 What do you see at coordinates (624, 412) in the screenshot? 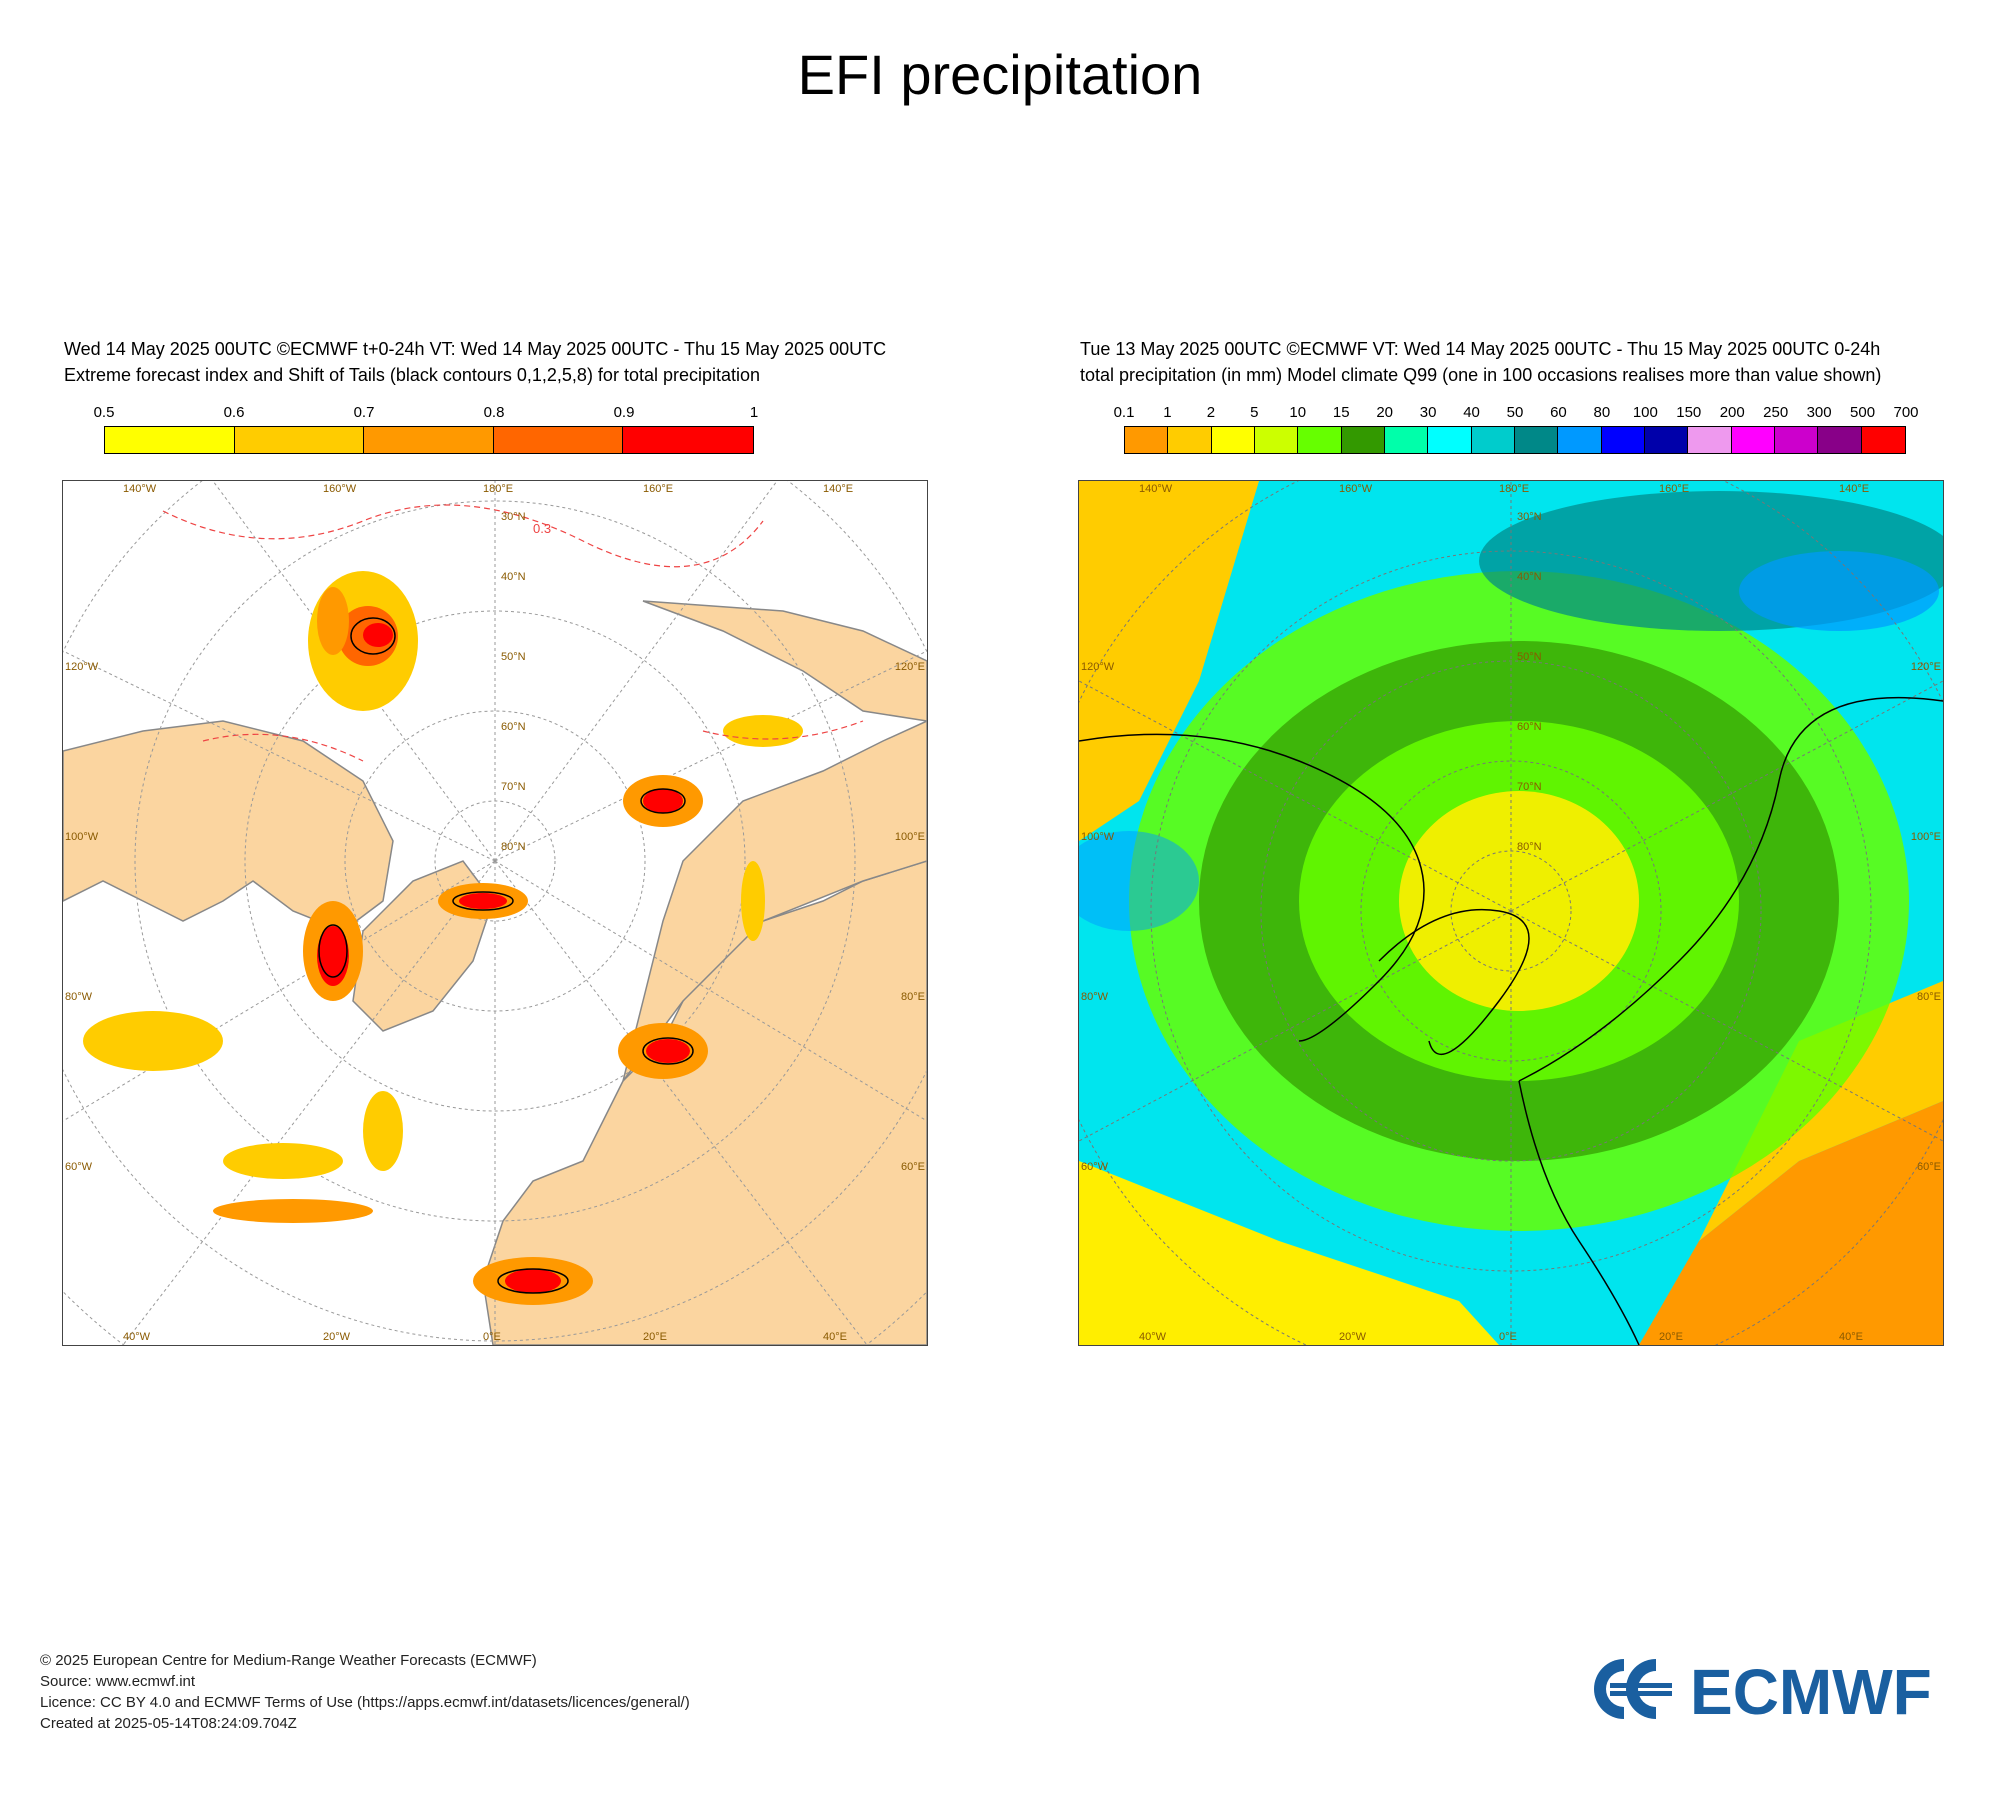
I see `efi-legend-tick: 0.9` at bounding box center [624, 412].